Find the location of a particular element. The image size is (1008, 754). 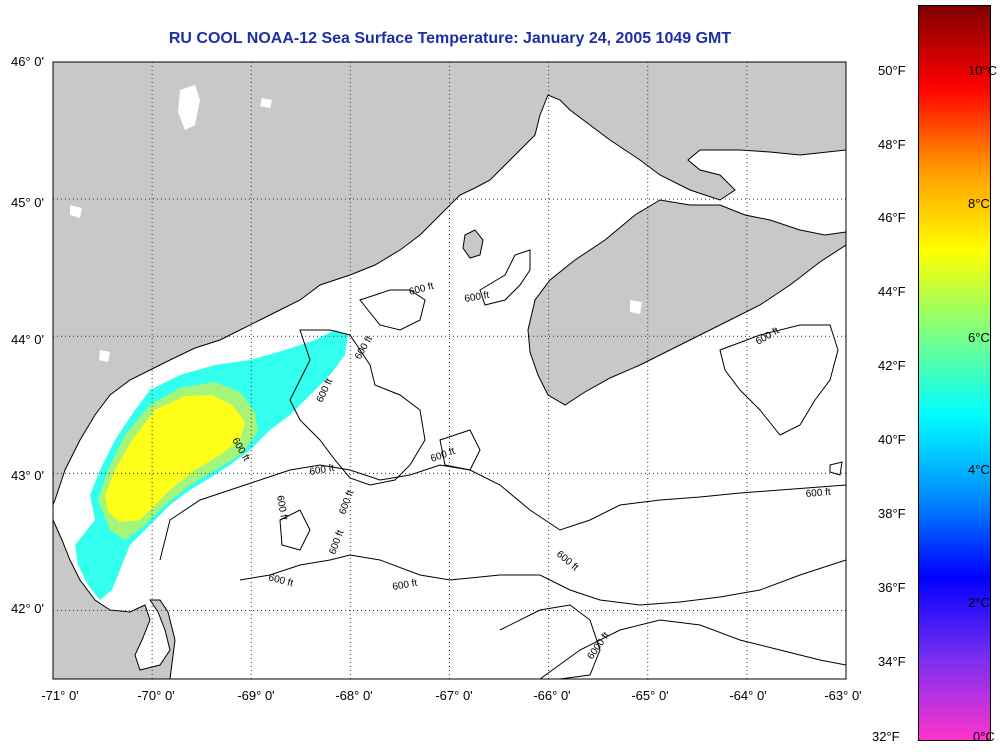

legend-f-label: 38°F is located at coordinates (892, 513).